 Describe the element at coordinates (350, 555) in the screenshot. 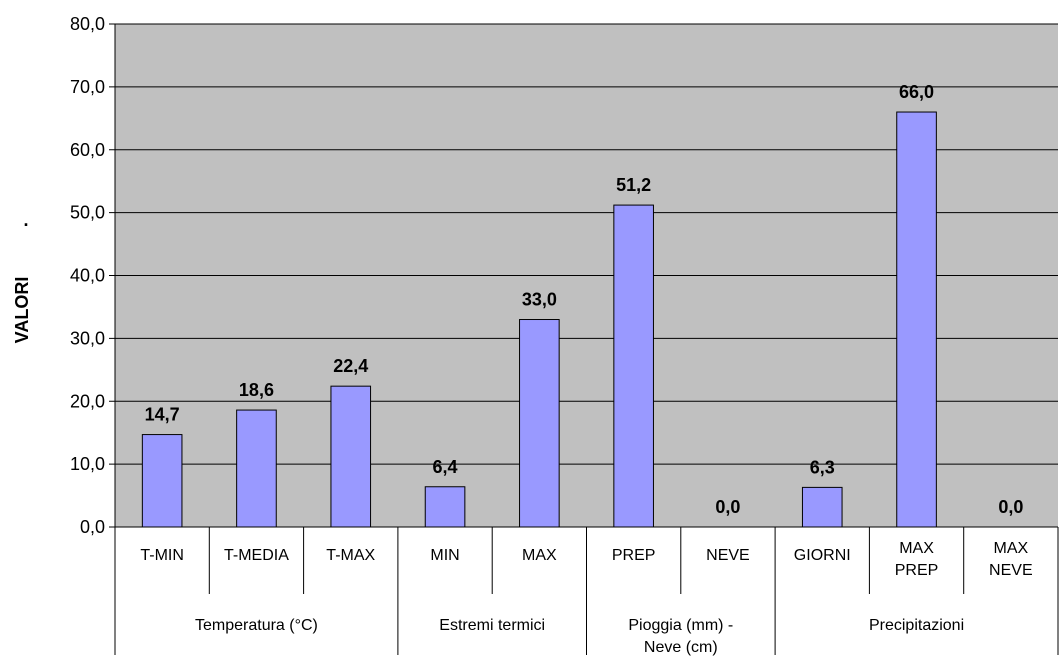

I see `category-label: T-MAX` at that location.